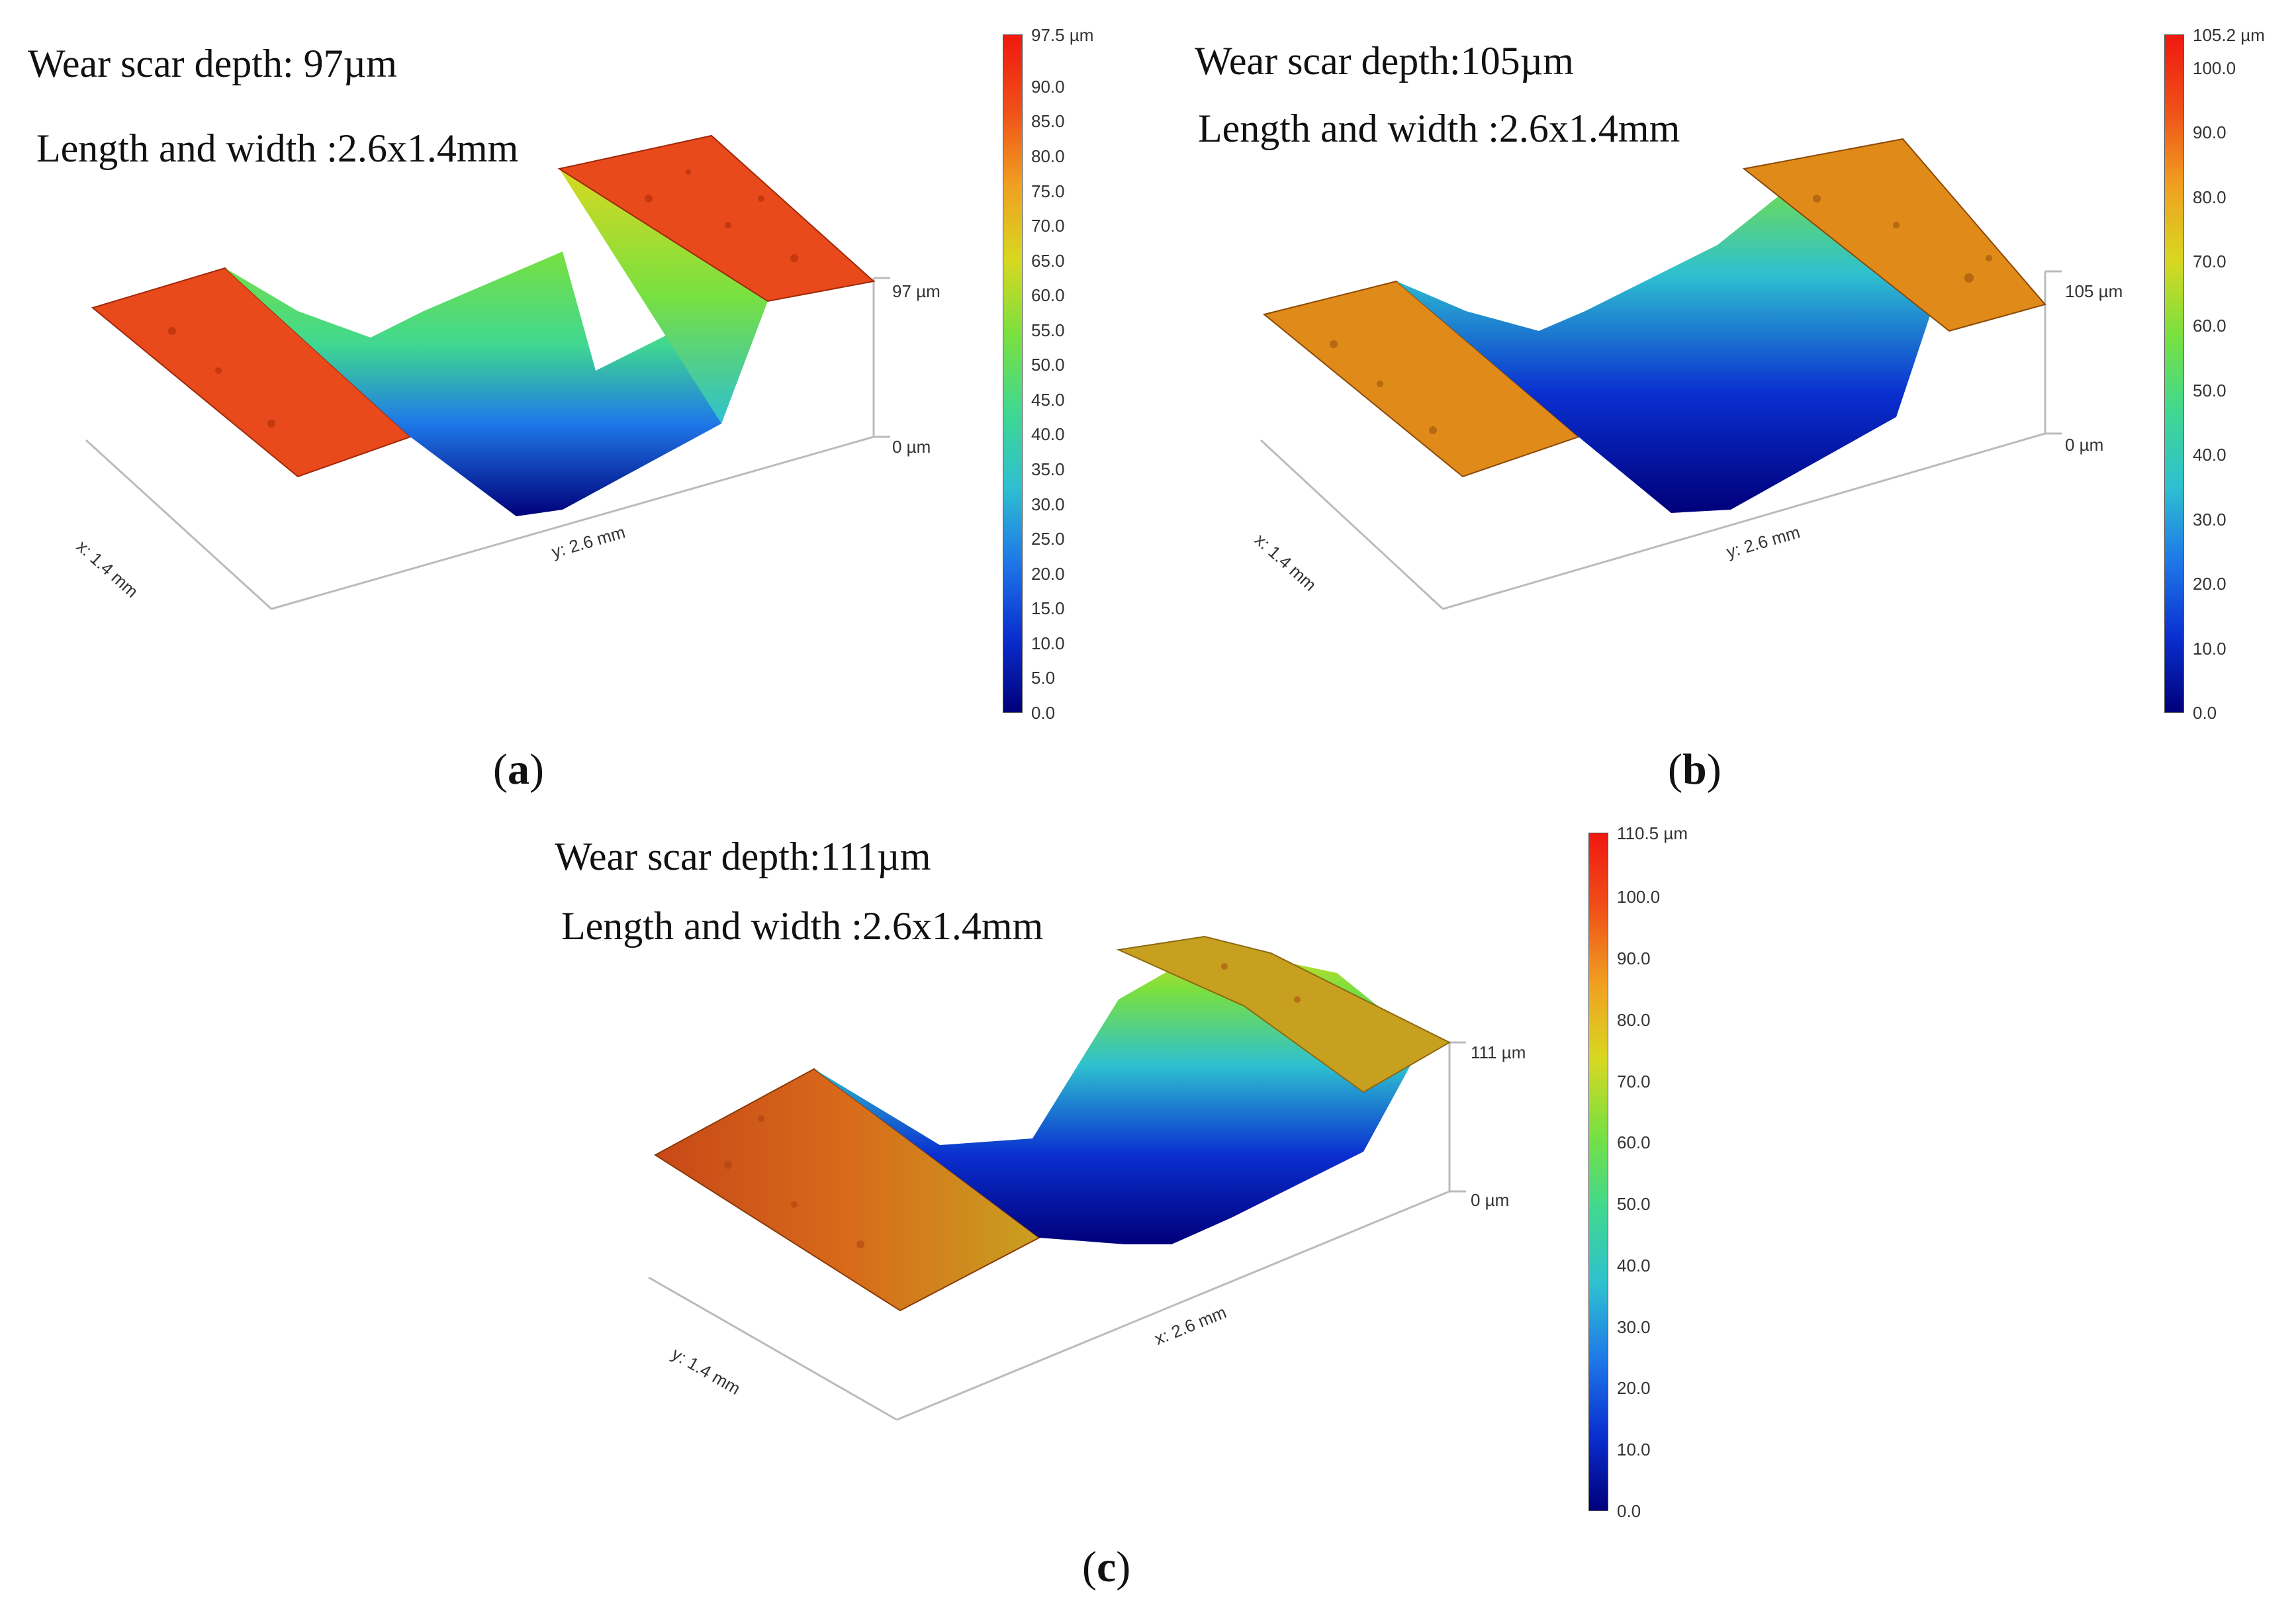 The image size is (2296, 1615). I want to click on caption-letter-b: b, so click(1694, 769).